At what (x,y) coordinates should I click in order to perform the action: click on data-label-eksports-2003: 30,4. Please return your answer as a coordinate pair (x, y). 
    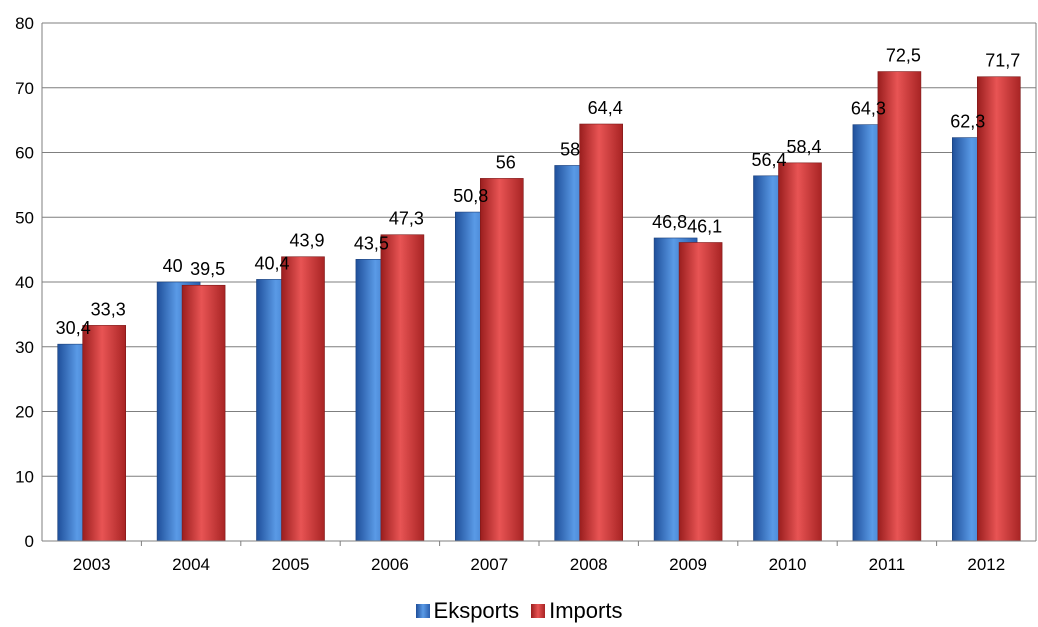
    Looking at the image, I should click on (73, 328).